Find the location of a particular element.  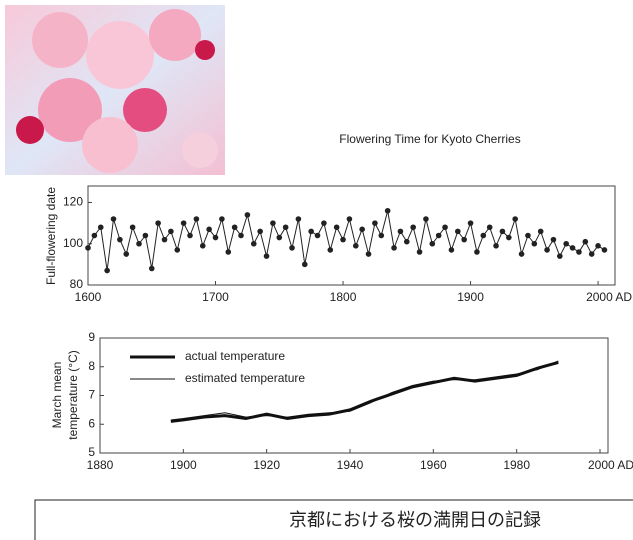

y-axis-label: temperature (°C) is located at coordinates (73, 395).